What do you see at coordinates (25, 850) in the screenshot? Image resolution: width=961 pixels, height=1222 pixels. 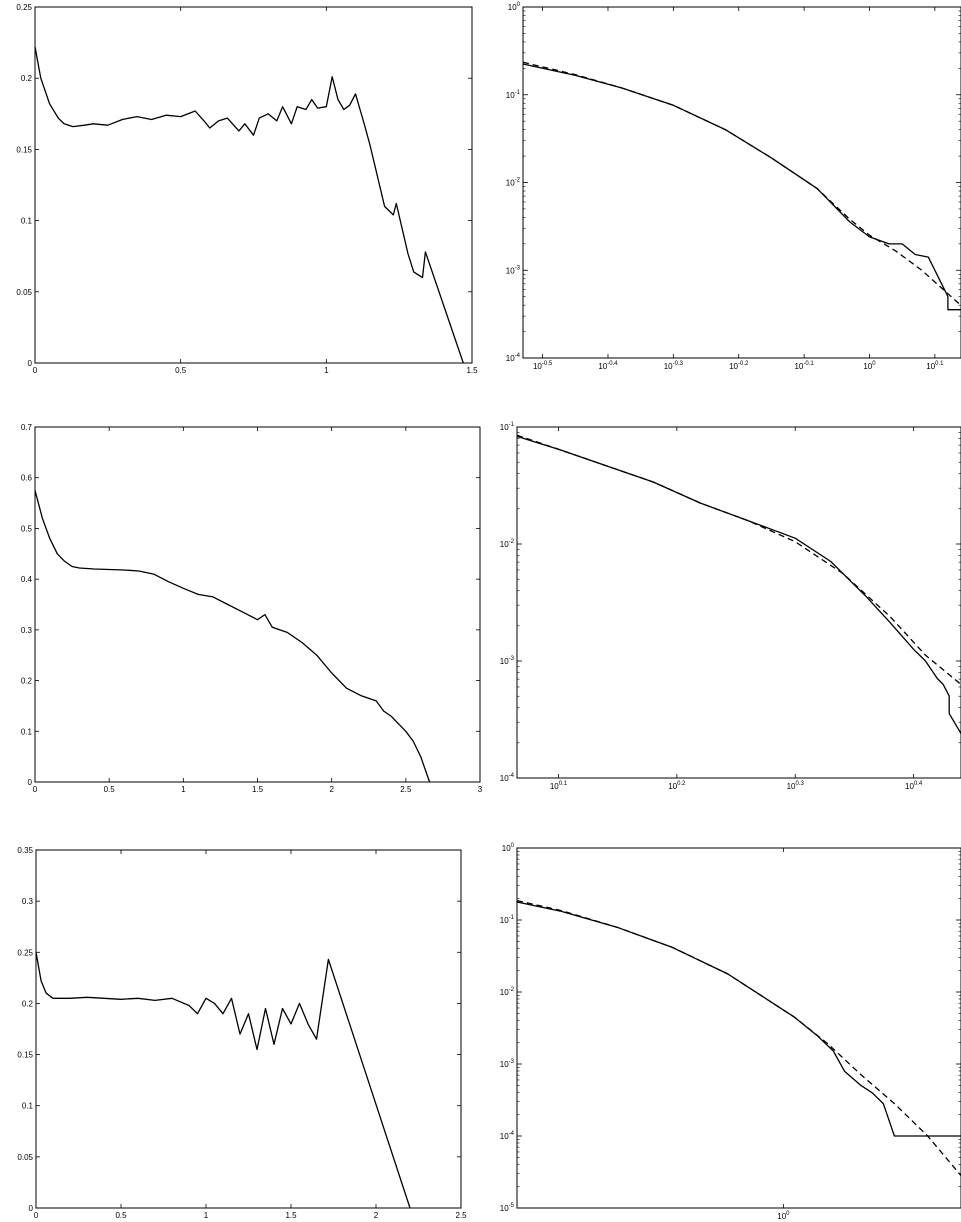 I see `y-tick-label: 0.35` at bounding box center [25, 850].